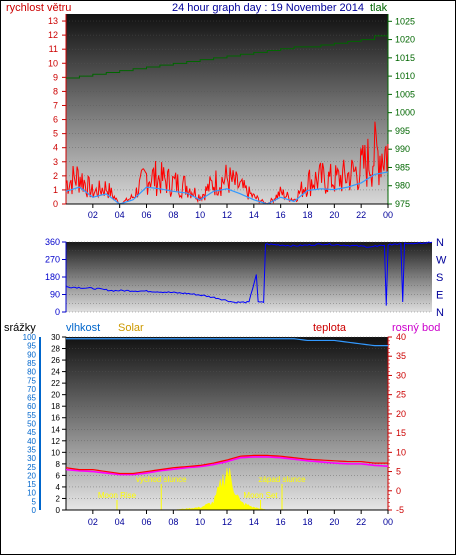 This screenshot has width=456, height=555. Describe the element at coordinates (55, 148) in the screenshot. I see `wind-axis-label: 4` at that location.